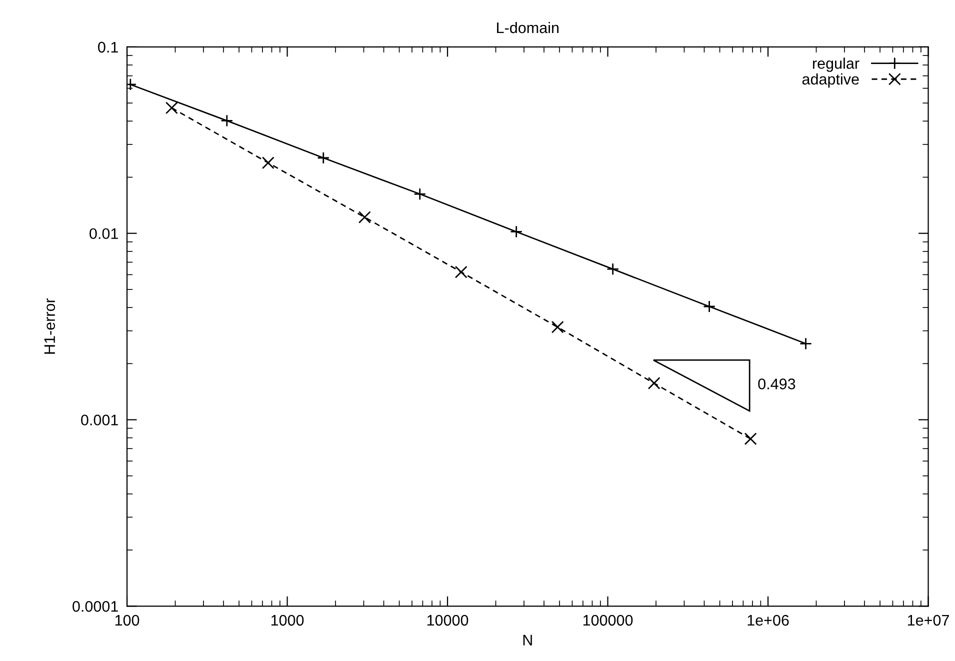 This screenshot has height=661, width=955. I want to click on y-tick-label: 0.0001, so click(95, 606).